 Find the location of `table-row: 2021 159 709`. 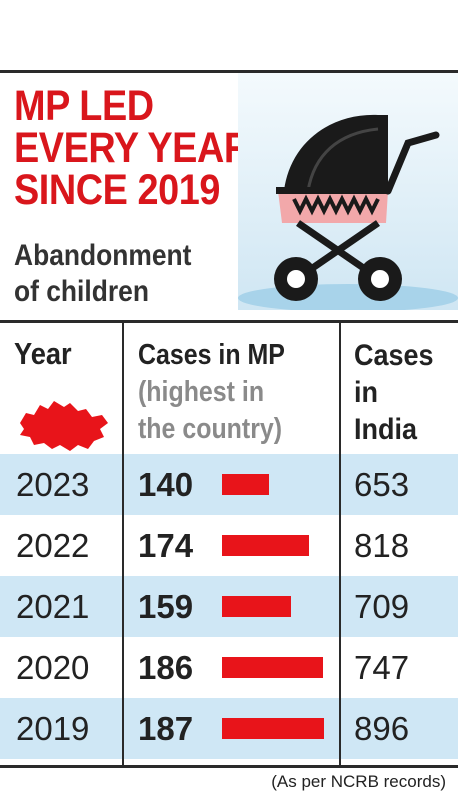

table-row: 2021 159 709 is located at coordinates (229, 606).